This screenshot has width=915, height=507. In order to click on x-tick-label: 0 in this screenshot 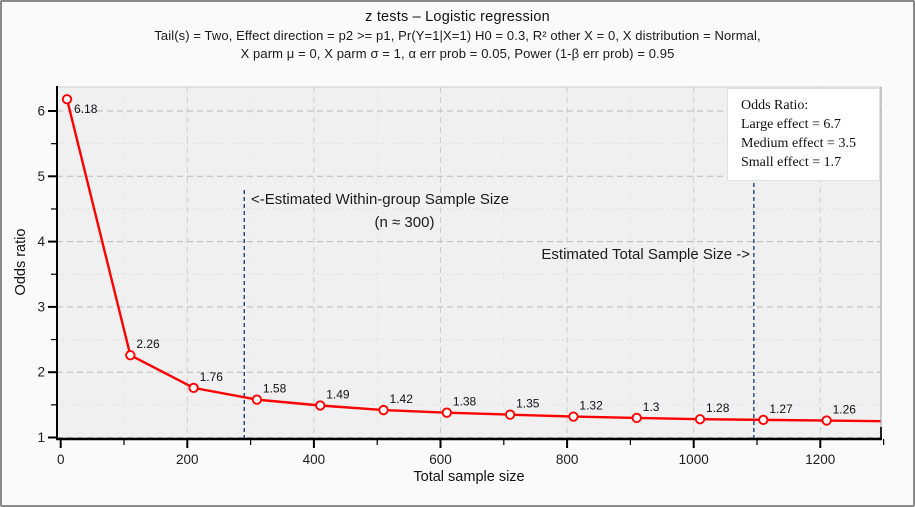, I will do `click(61, 459)`.